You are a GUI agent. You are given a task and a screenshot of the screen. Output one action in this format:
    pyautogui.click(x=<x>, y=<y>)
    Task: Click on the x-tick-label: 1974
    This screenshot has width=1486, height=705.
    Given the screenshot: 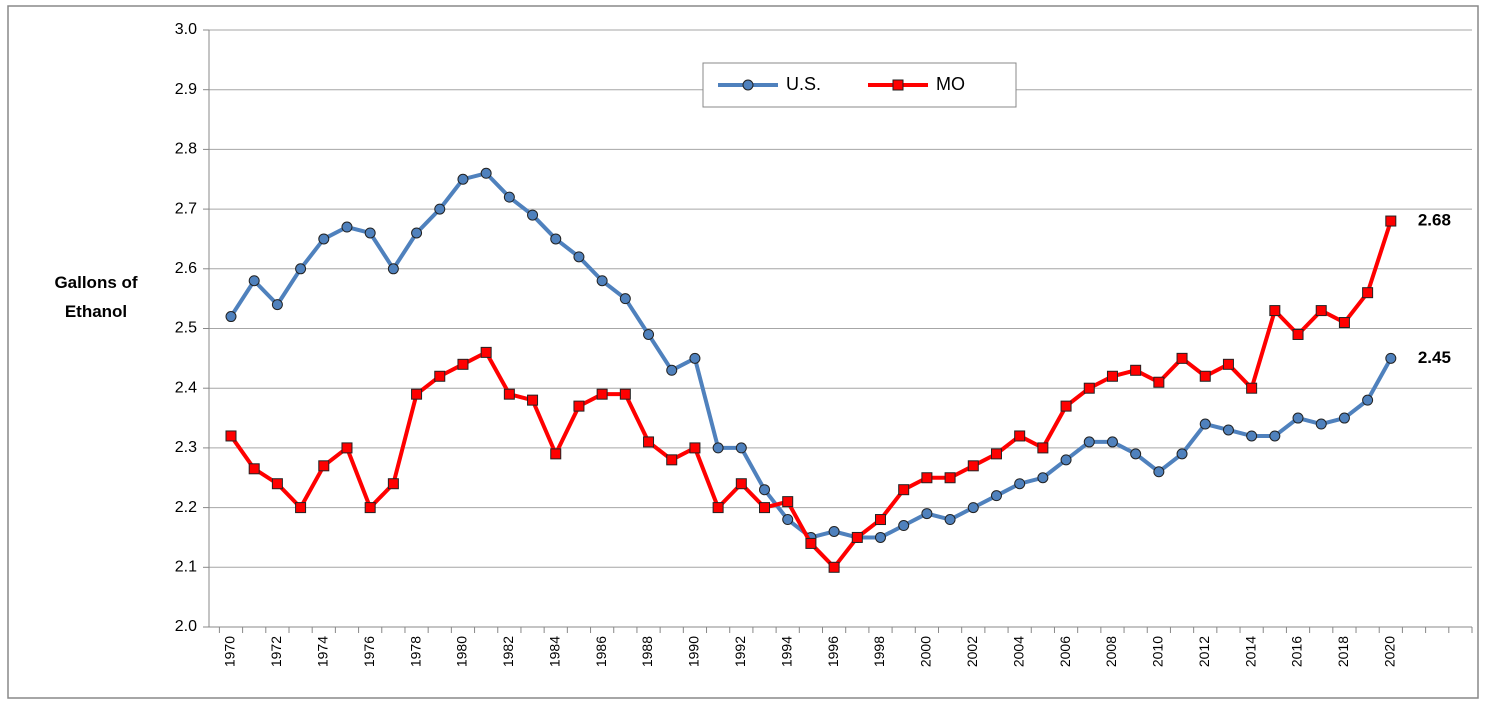 What is the action you would take?
    pyautogui.click(x=322, y=651)
    